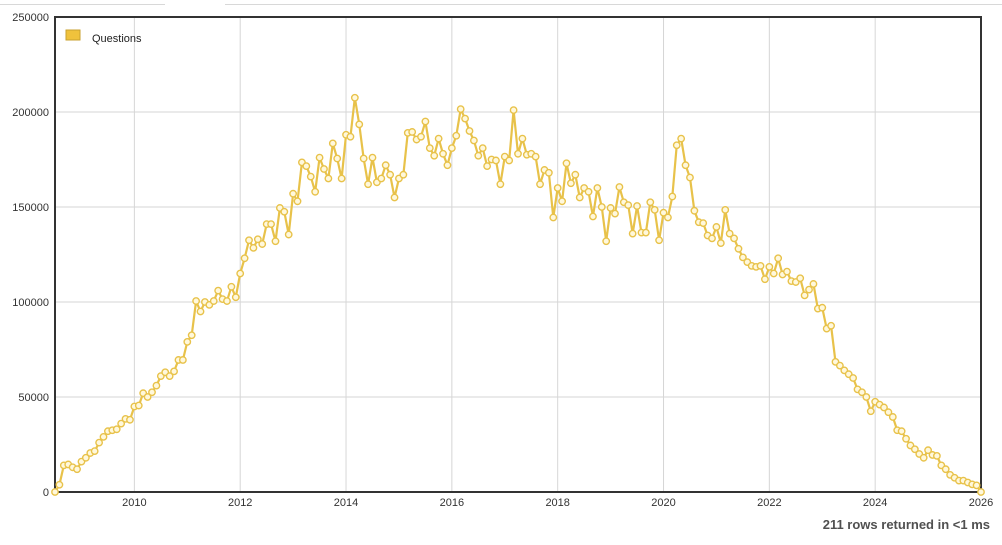 The height and width of the screenshot is (545, 1002). I want to click on x-tick-label: 2010, so click(134, 503).